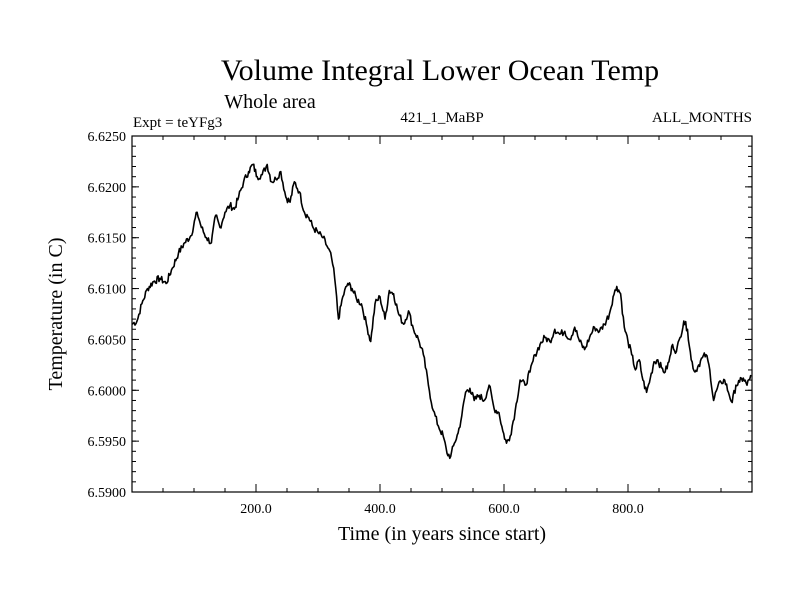 The width and height of the screenshot is (800, 600). I want to click on y-tick-label: 6.6250, so click(107, 137).